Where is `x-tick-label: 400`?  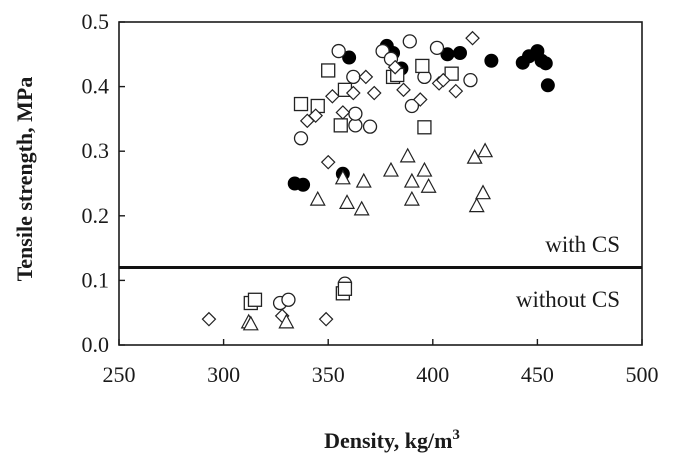 x-tick-label: 400 is located at coordinates (432, 374).